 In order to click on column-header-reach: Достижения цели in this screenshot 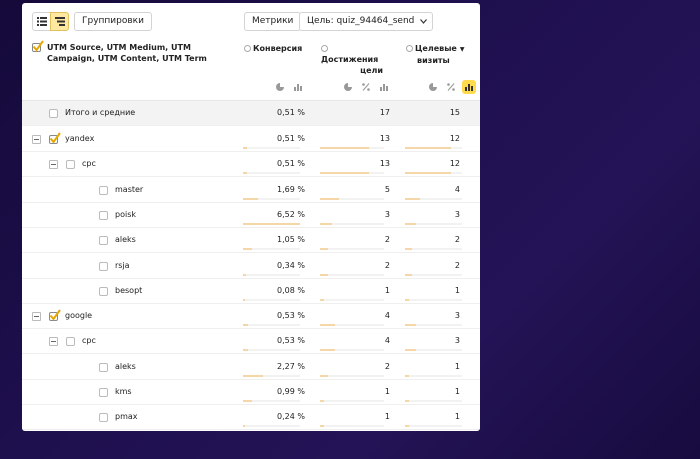, I will do `click(352, 59)`.